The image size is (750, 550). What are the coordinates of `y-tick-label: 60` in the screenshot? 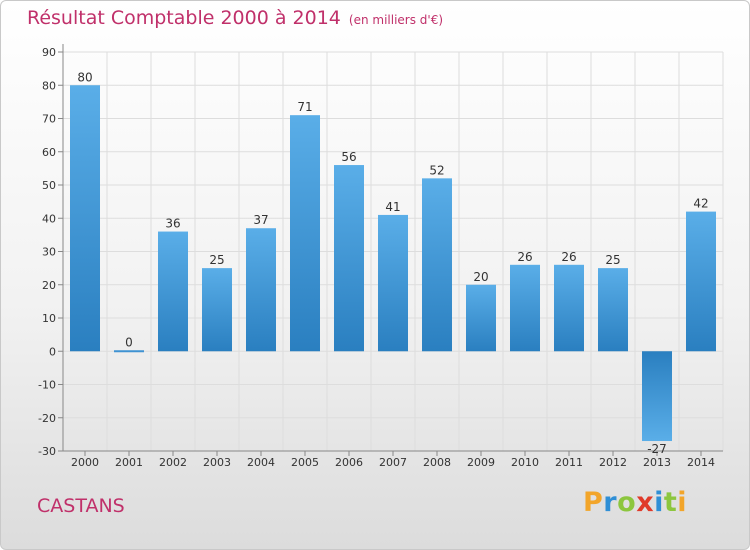 It's located at (49, 152).